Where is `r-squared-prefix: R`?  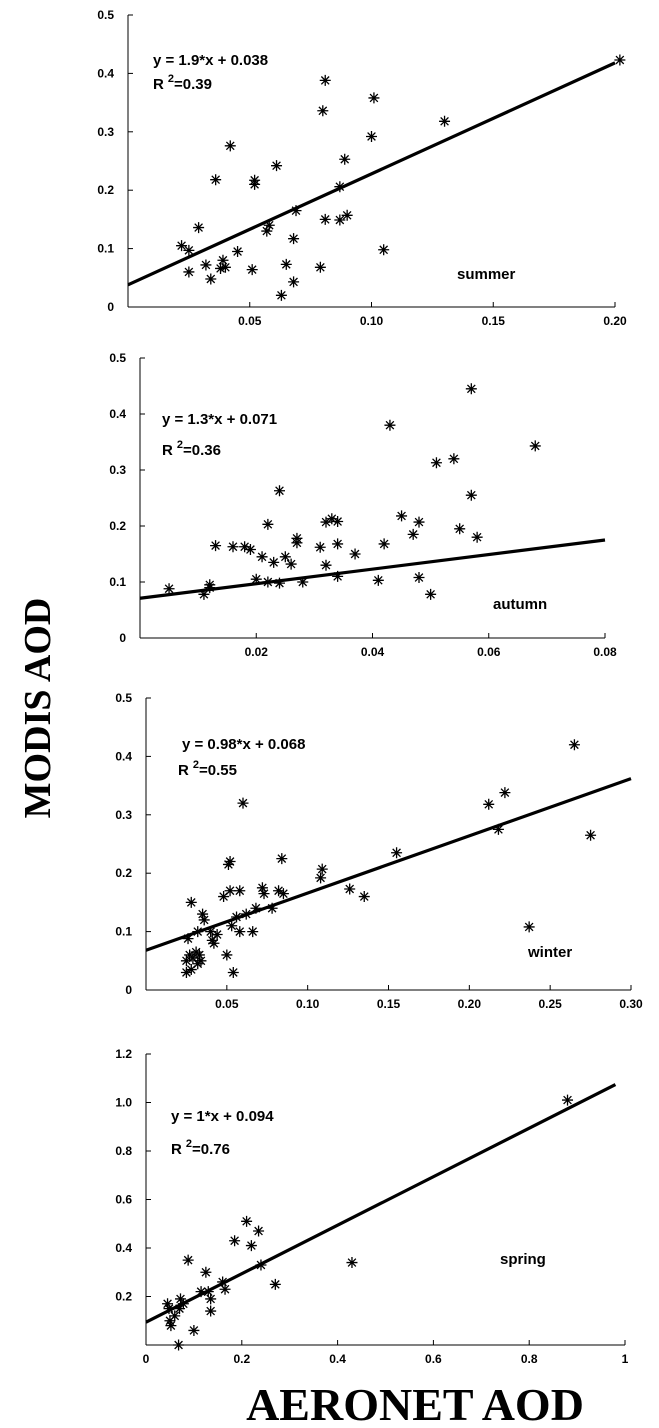 r-squared-prefix: R is located at coordinates (183, 770).